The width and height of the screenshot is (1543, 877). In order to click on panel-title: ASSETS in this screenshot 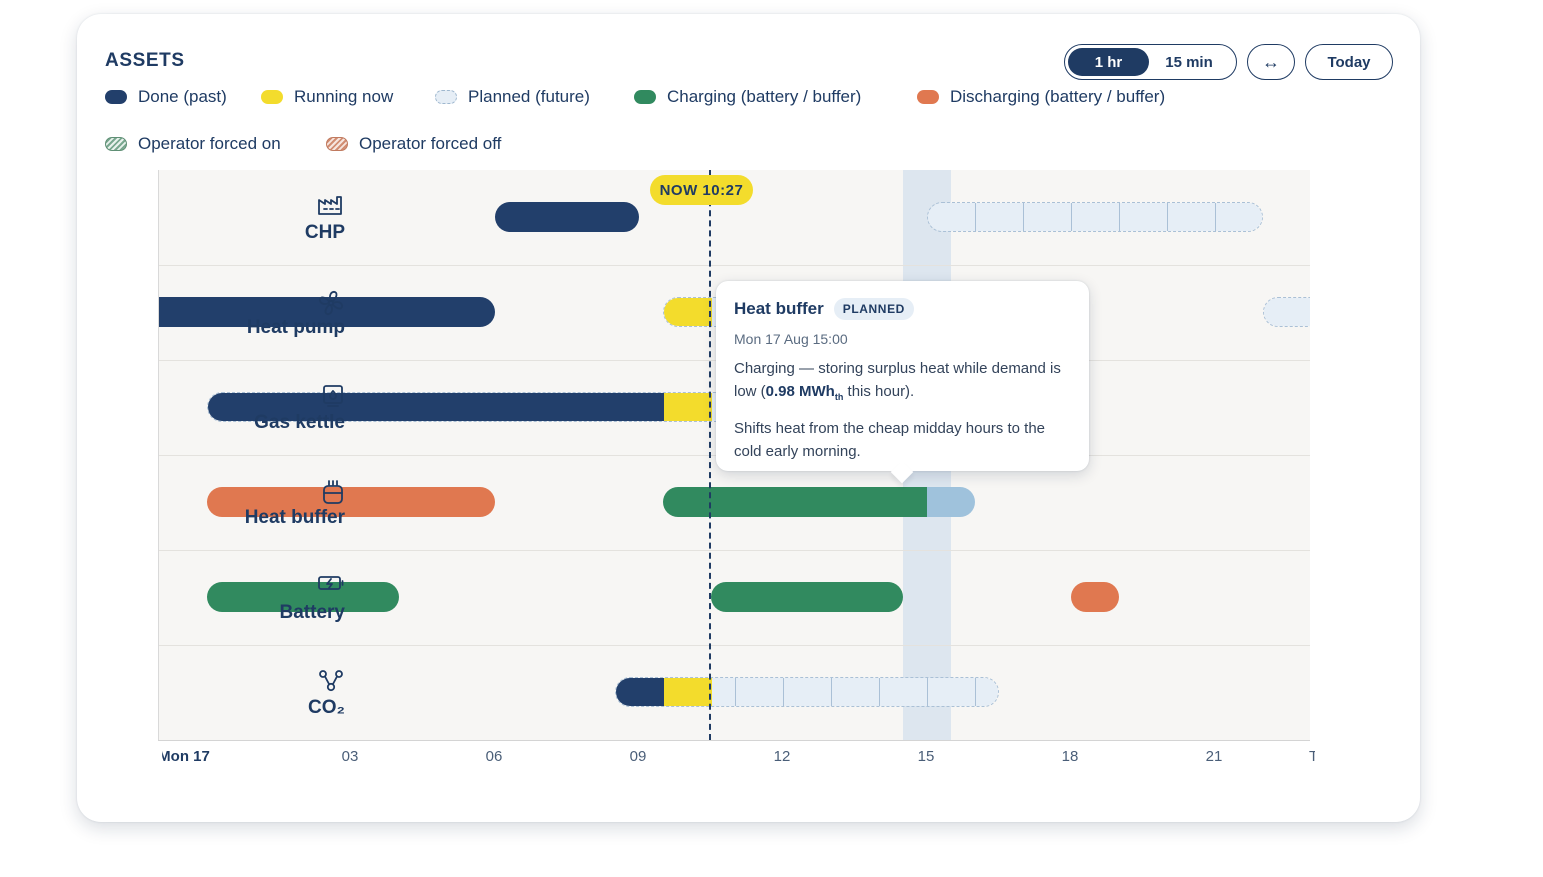, I will do `click(145, 60)`.